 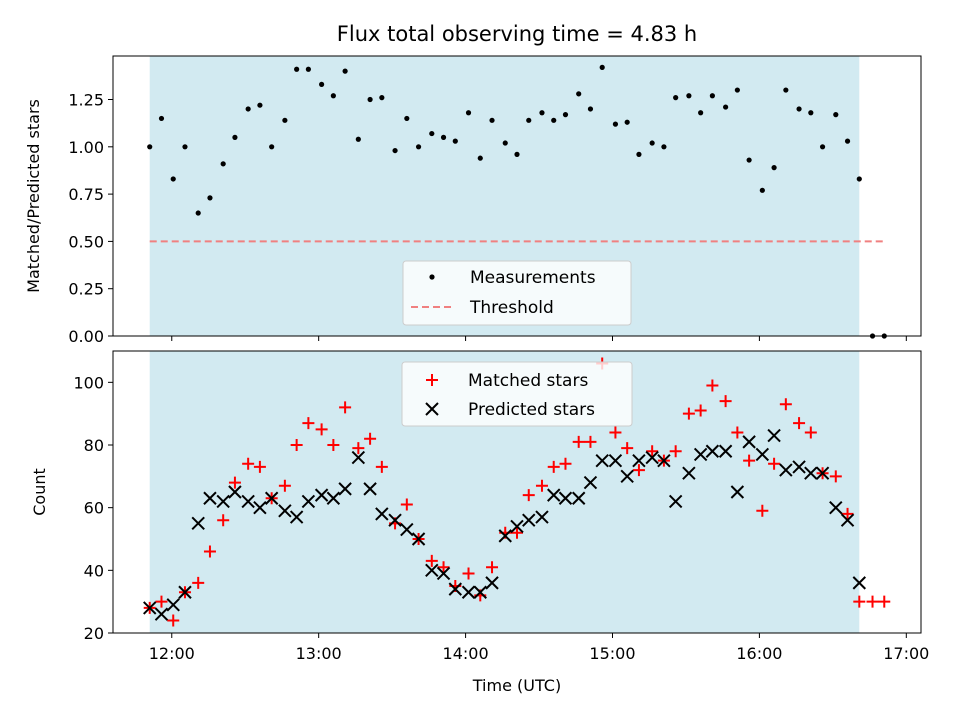 What do you see at coordinates (94, 570) in the screenshot?
I see `y-tick-label: 40` at bounding box center [94, 570].